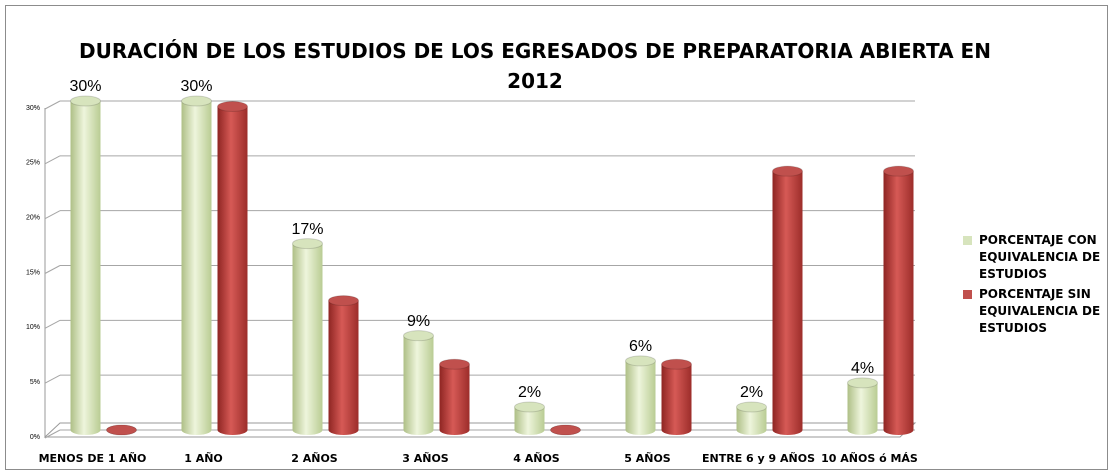 The image size is (1114, 475). I want to click on legend-label: PORCENTAJE SIN EQUIVALENCIA DE ESTUDIOS, so click(1040, 311).